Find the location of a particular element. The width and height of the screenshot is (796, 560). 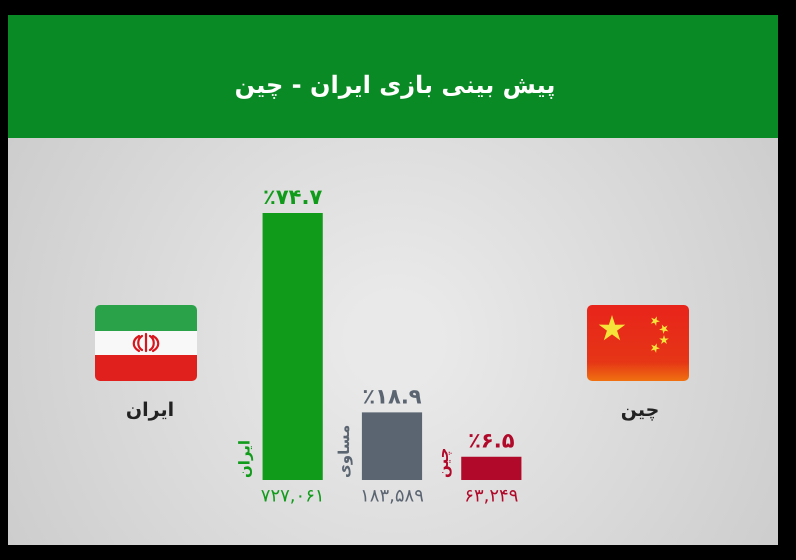

text: ۷۲۷,۰۶۱ is located at coordinates (292, 496).